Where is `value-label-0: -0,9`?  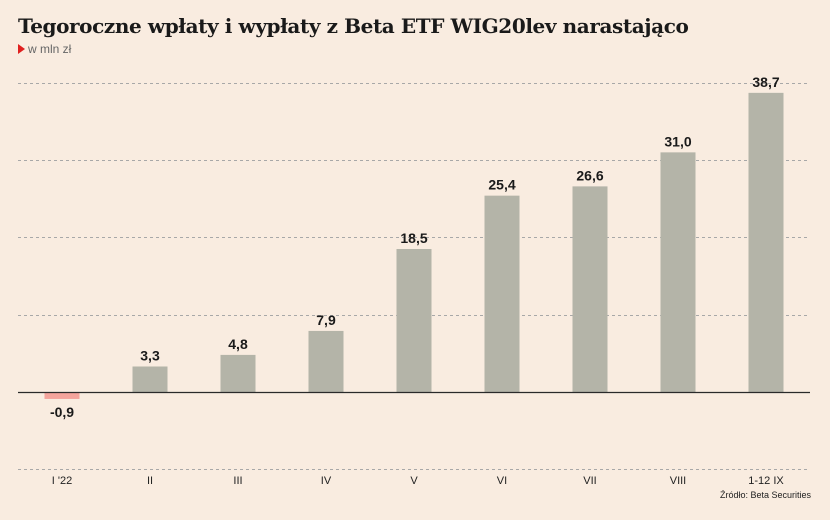 value-label-0: -0,9 is located at coordinates (62, 412).